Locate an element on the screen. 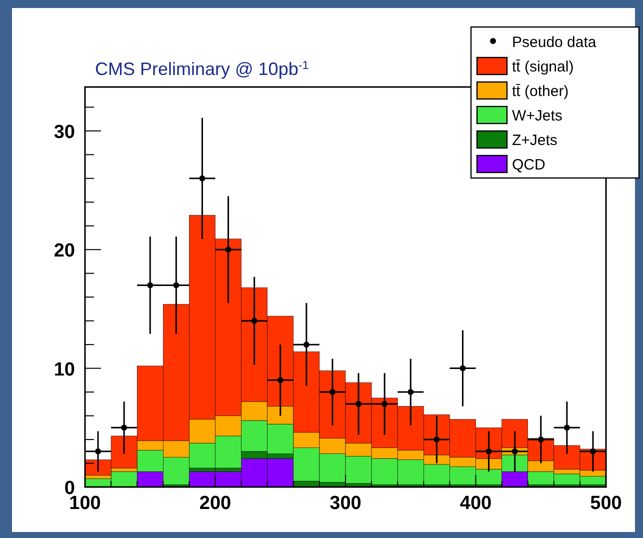 The height and width of the screenshot is (538, 643). chart-title: CMS Preliminary @ 10pb$^{-1}$ is located at coordinates (202, 68).